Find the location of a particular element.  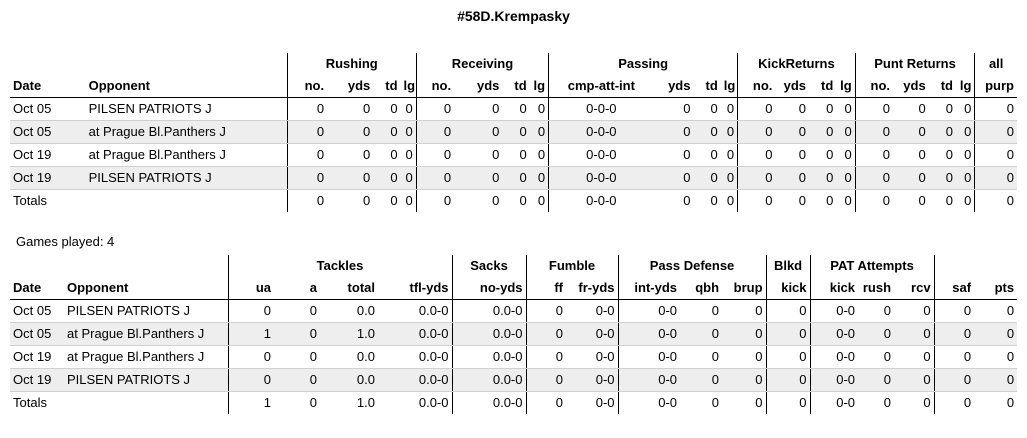

column-header: td is located at coordinates (387, 86).